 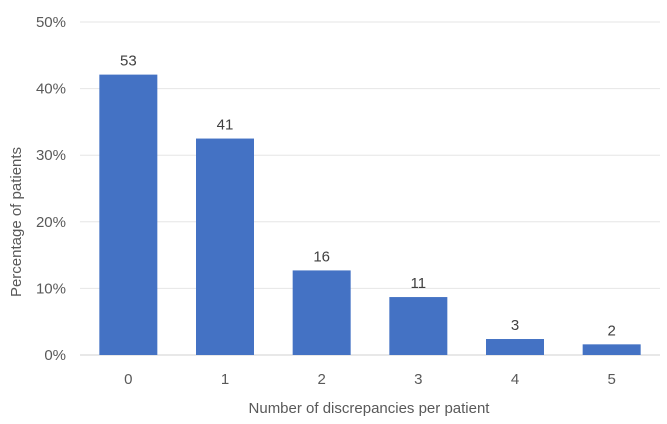 I want to click on data-label: 3, so click(x=515, y=325).